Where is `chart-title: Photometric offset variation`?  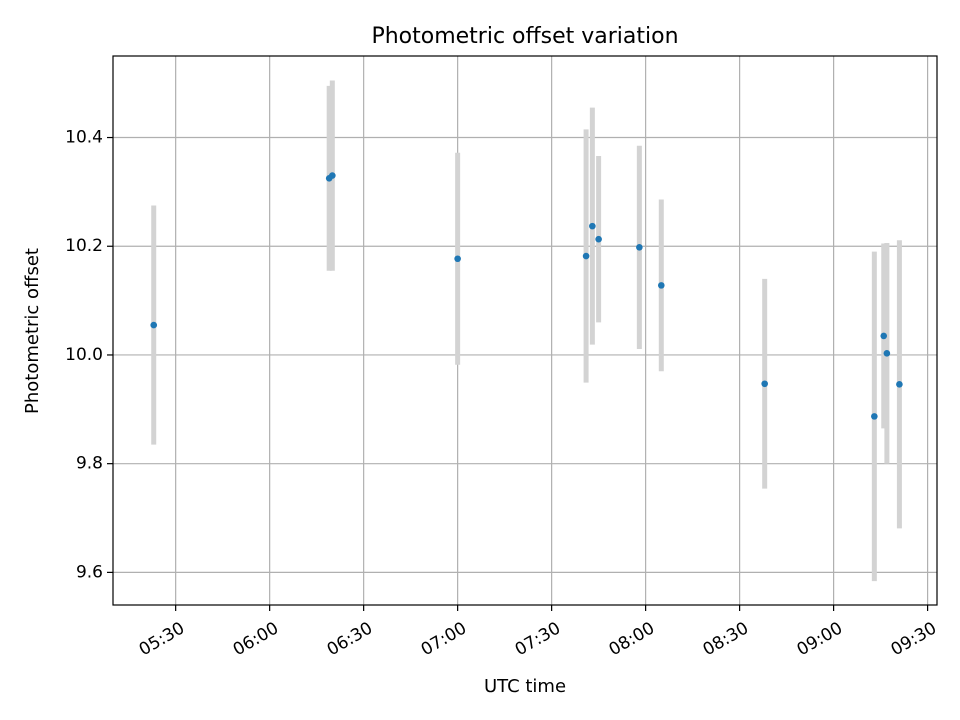 chart-title: Photometric offset variation is located at coordinates (524, 36).